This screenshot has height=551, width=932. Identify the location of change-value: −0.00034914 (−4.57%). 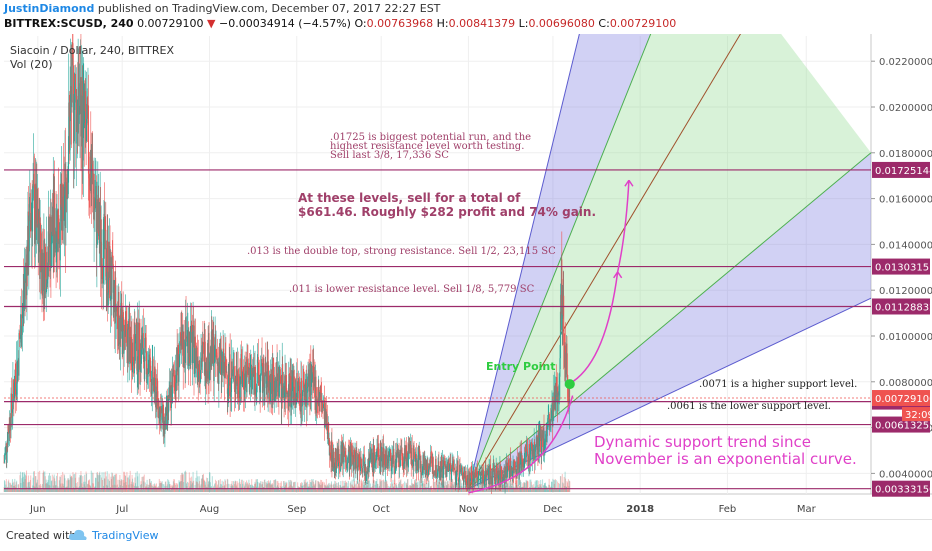
(285, 23).